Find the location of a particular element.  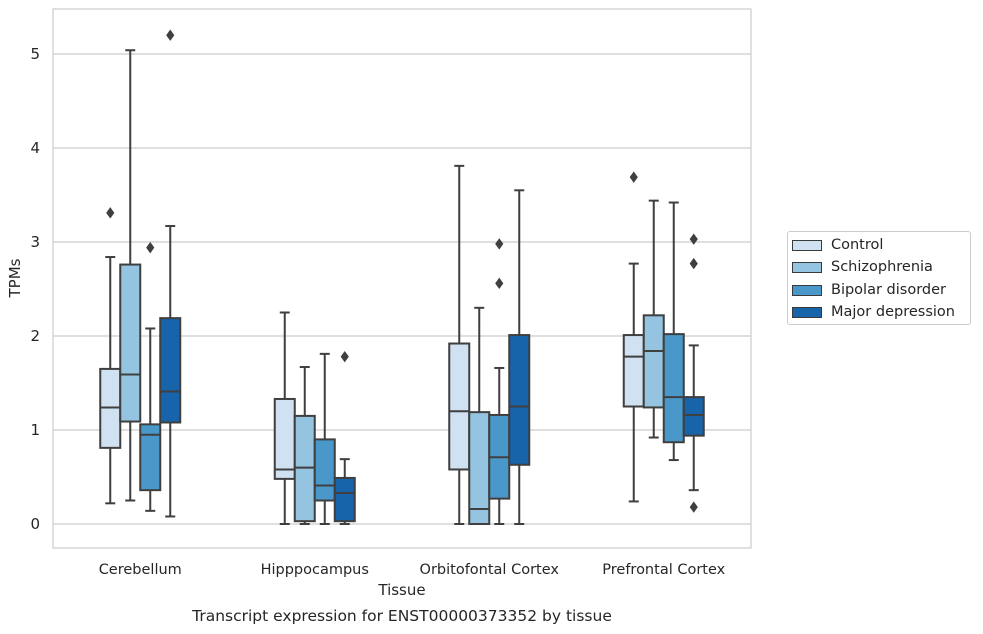

y-axis-label: TPMs is located at coordinates (15, 278).